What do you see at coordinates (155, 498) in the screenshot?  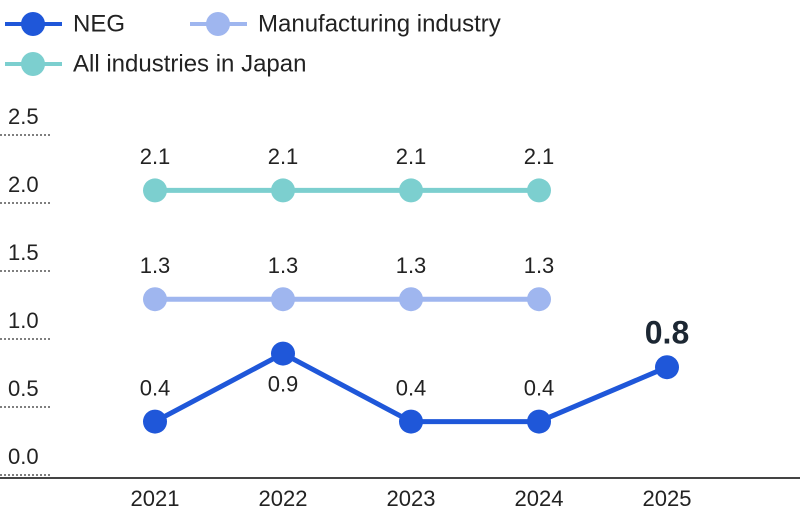 I see `x-tick-label: 2021` at bounding box center [155, 498].